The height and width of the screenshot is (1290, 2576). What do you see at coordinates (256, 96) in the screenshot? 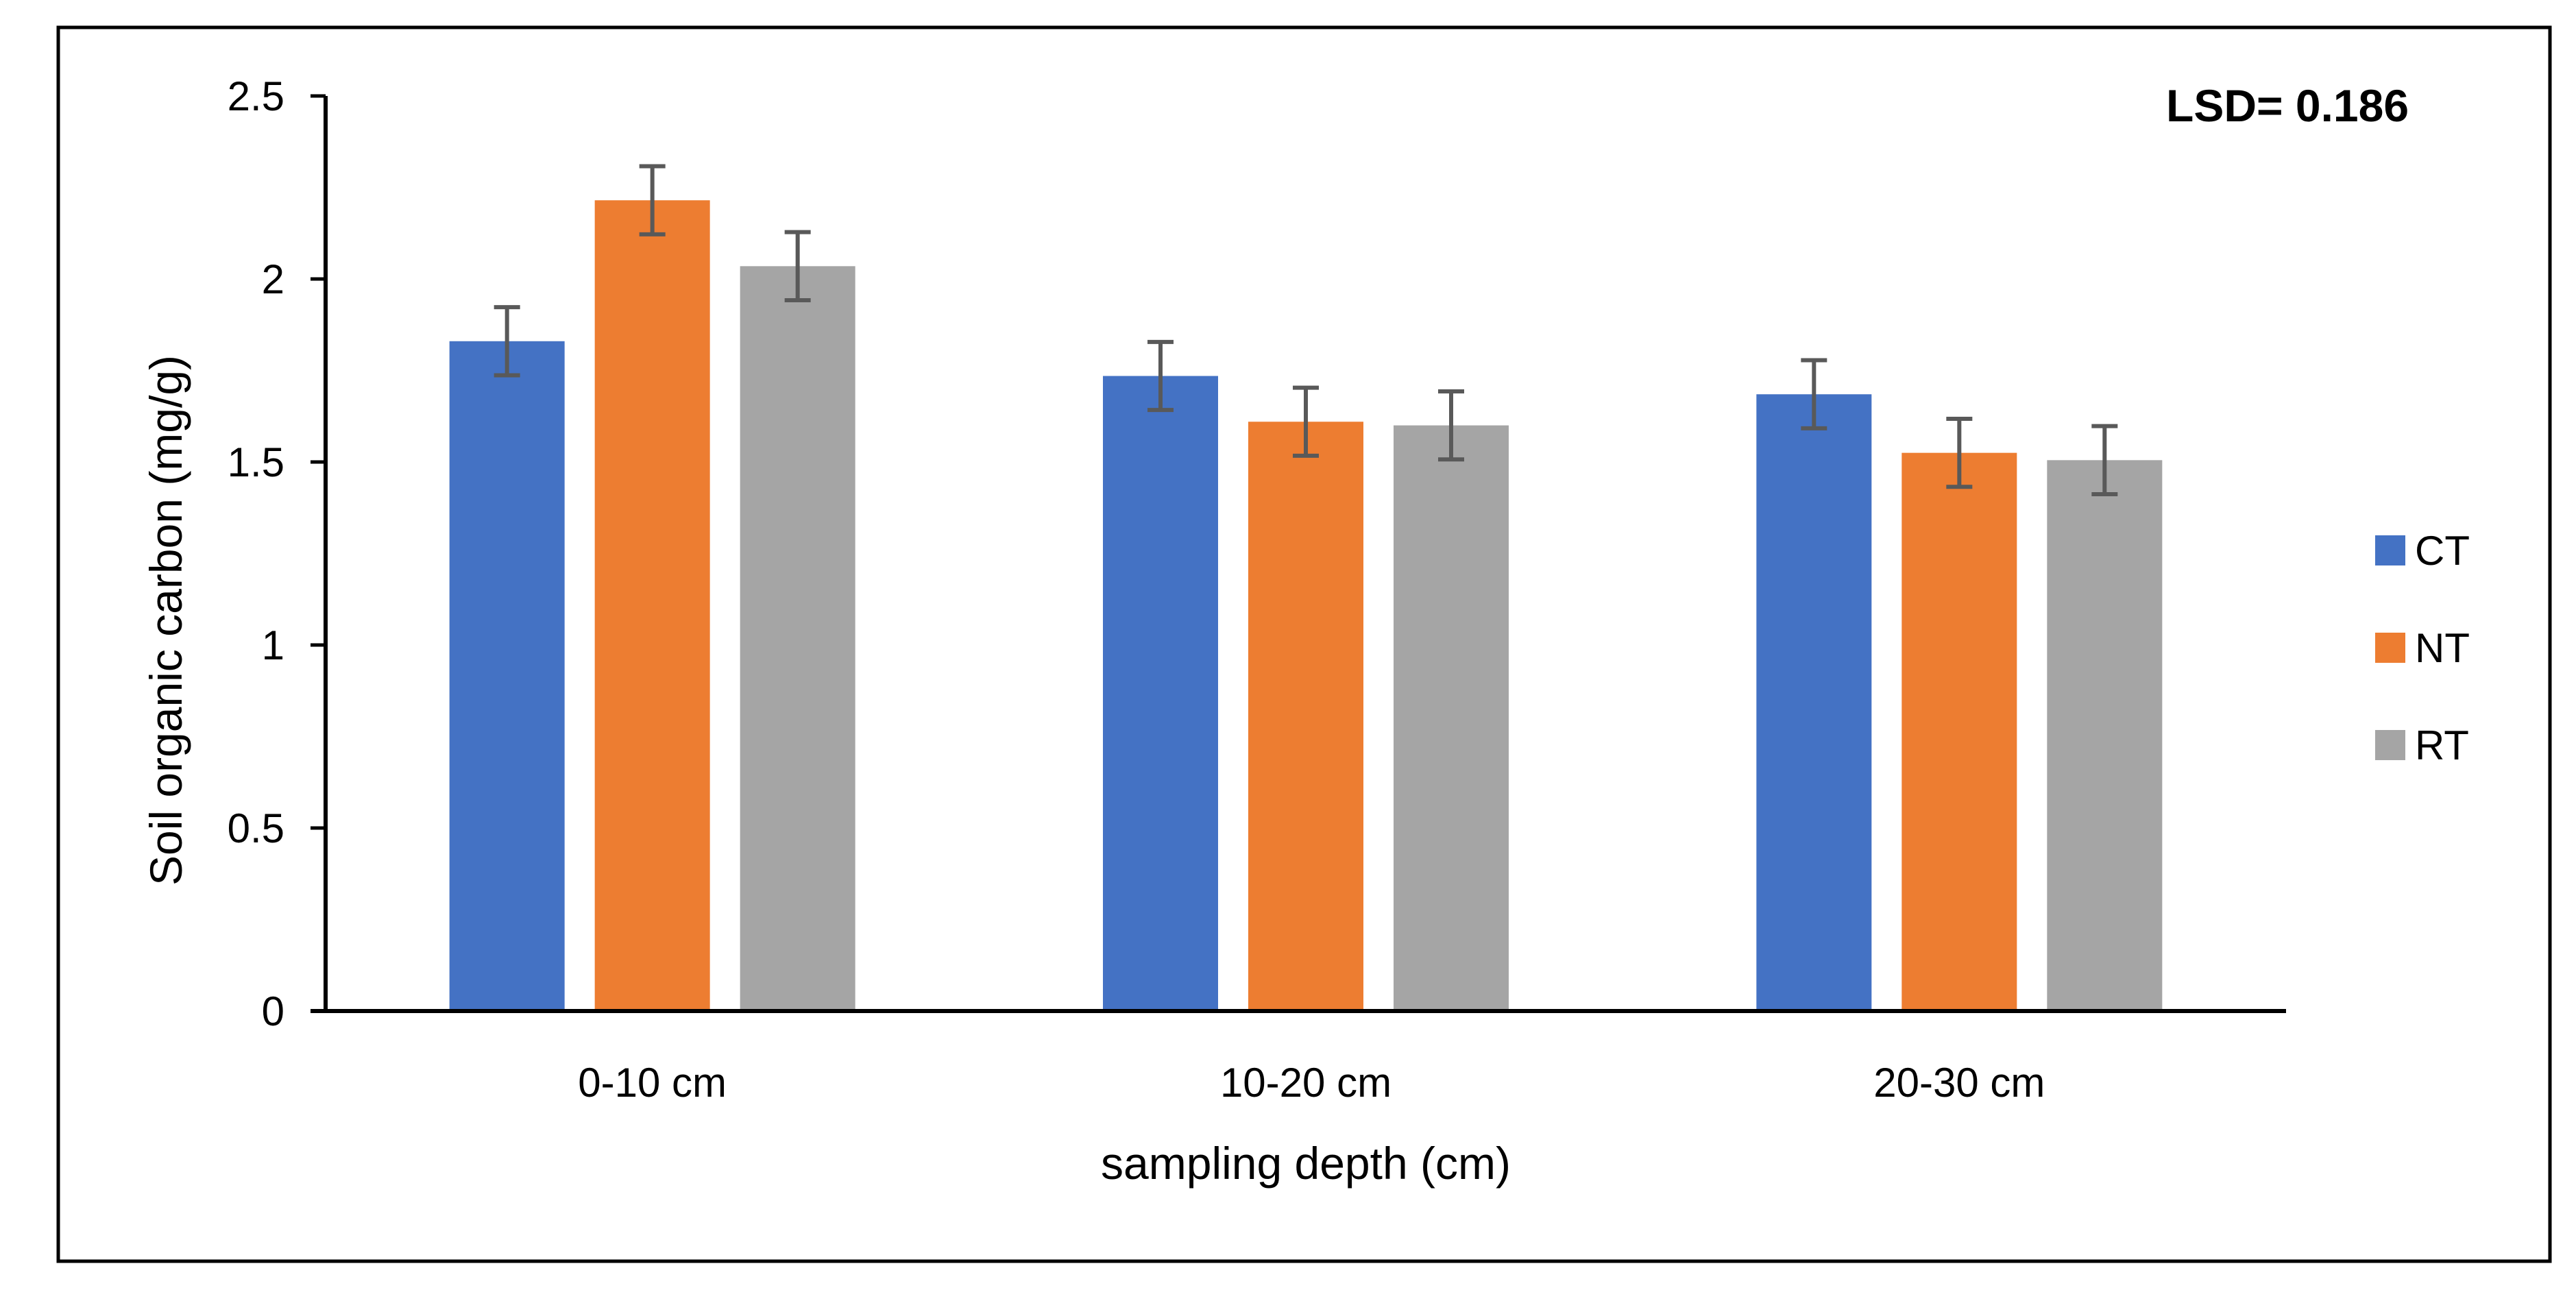
I see `y-tick-label: 2.5` at bounding box center [256, 96].